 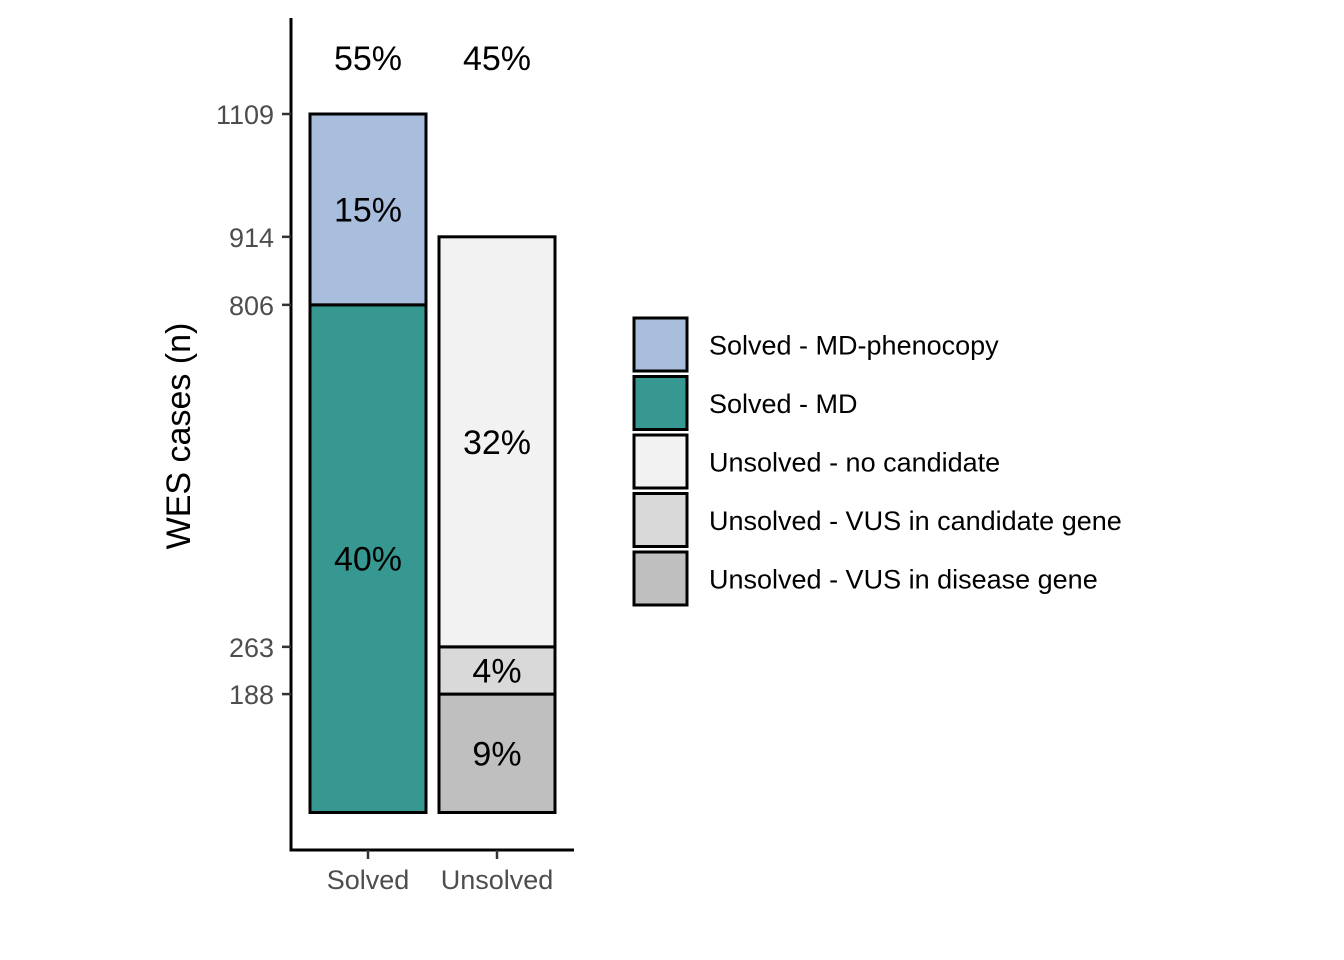 What do you see at coordinates (660, 520) in the screenshot?
I see `legend-key-unsolved-vus-in-candidate-gene` at bounding box center [660, 520].